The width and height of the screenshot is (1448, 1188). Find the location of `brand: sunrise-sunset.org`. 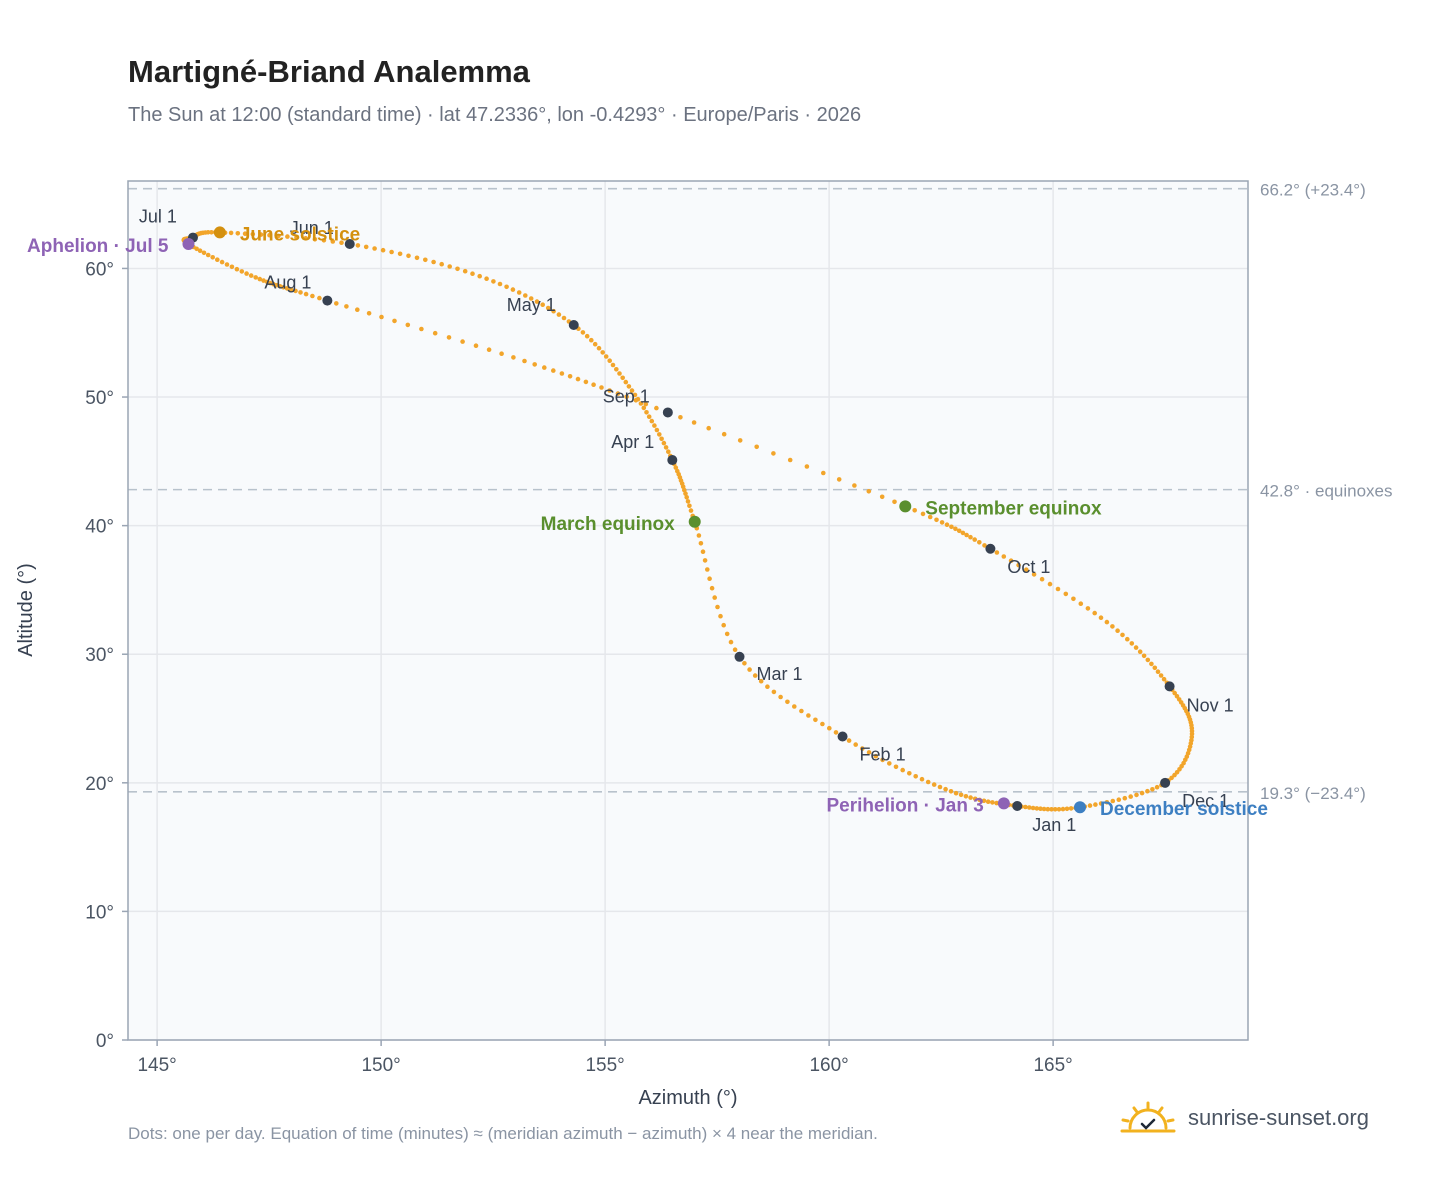

brand: sunrise-sunset.org is located at coordinates (1244, 1118).